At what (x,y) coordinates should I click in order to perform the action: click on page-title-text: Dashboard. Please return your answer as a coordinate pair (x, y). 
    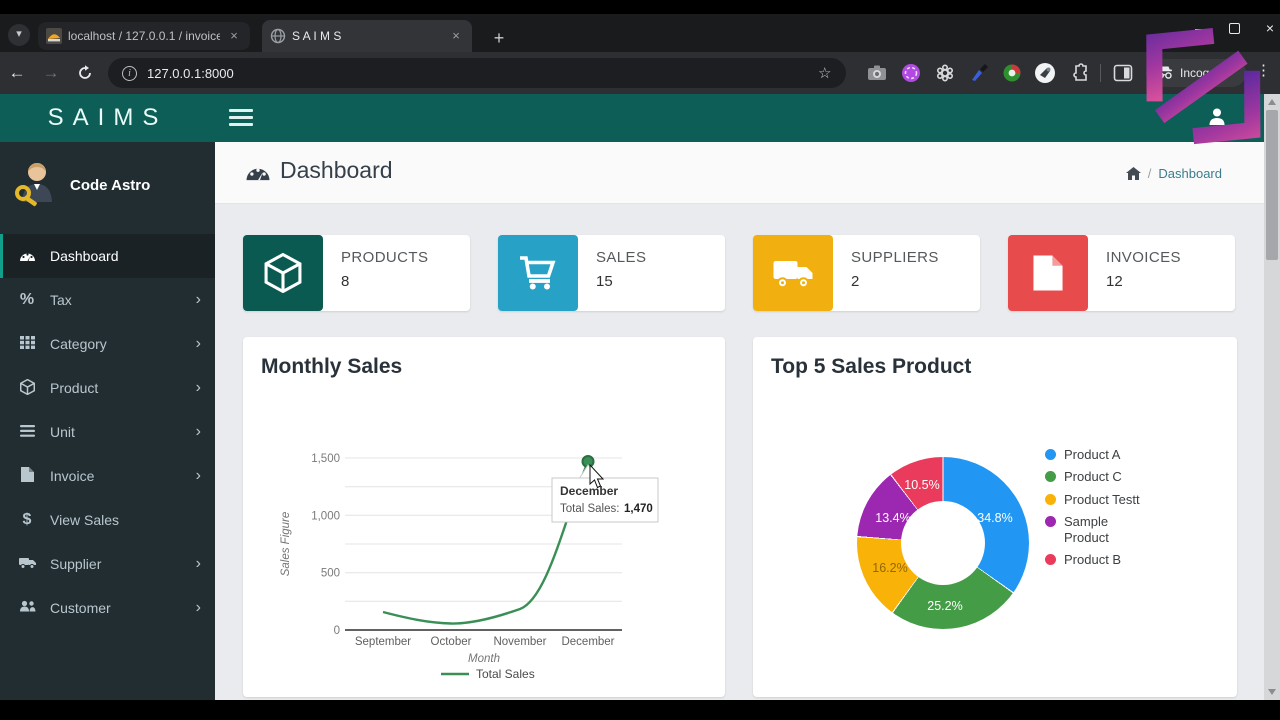
    Looking at the image, I should click on (336, 170).